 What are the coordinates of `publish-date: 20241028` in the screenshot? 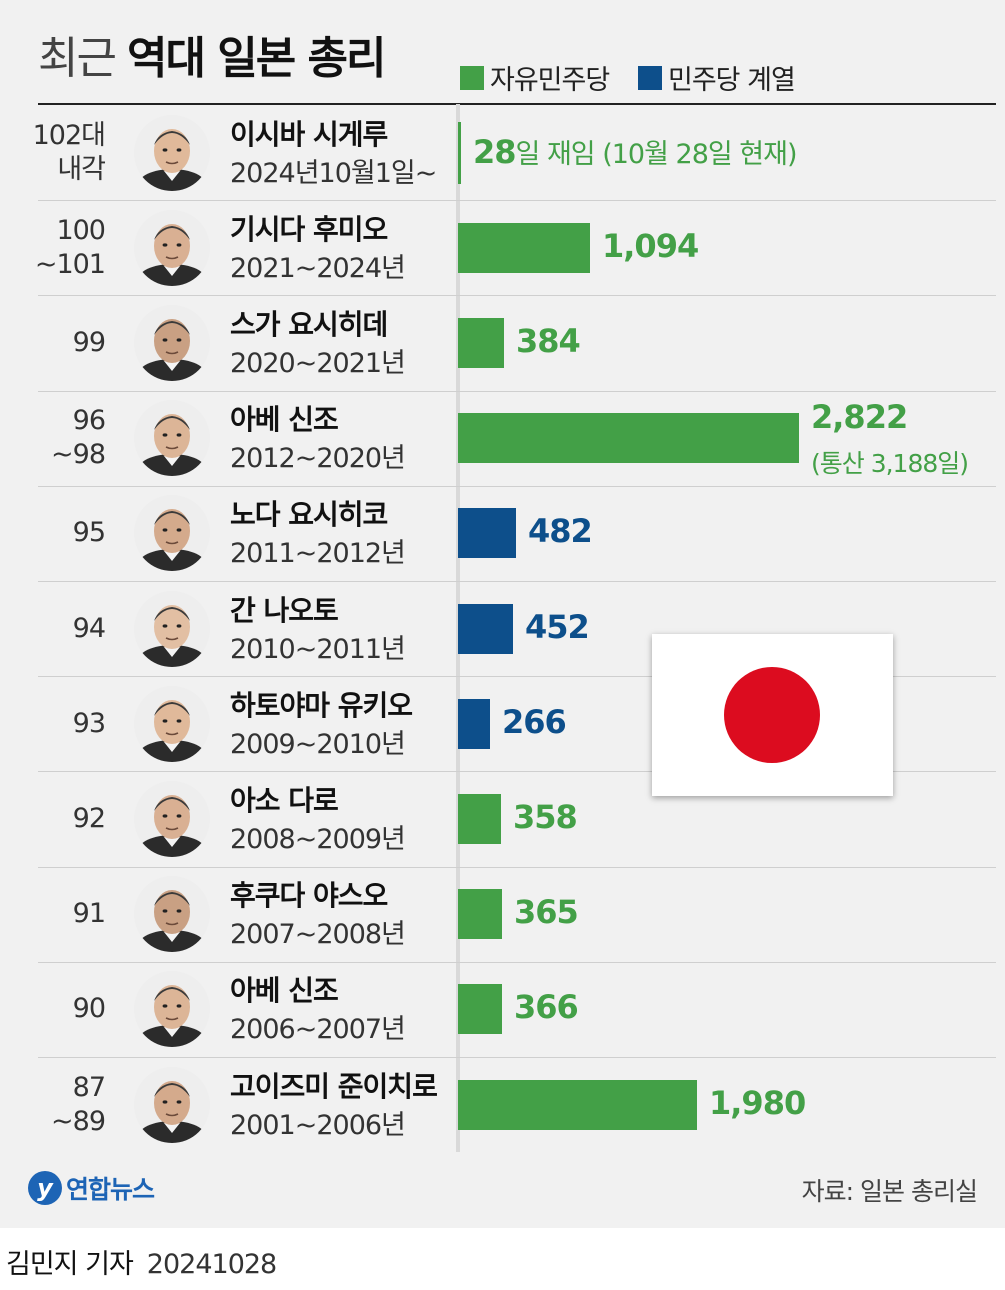 It's located at (211, 1264).